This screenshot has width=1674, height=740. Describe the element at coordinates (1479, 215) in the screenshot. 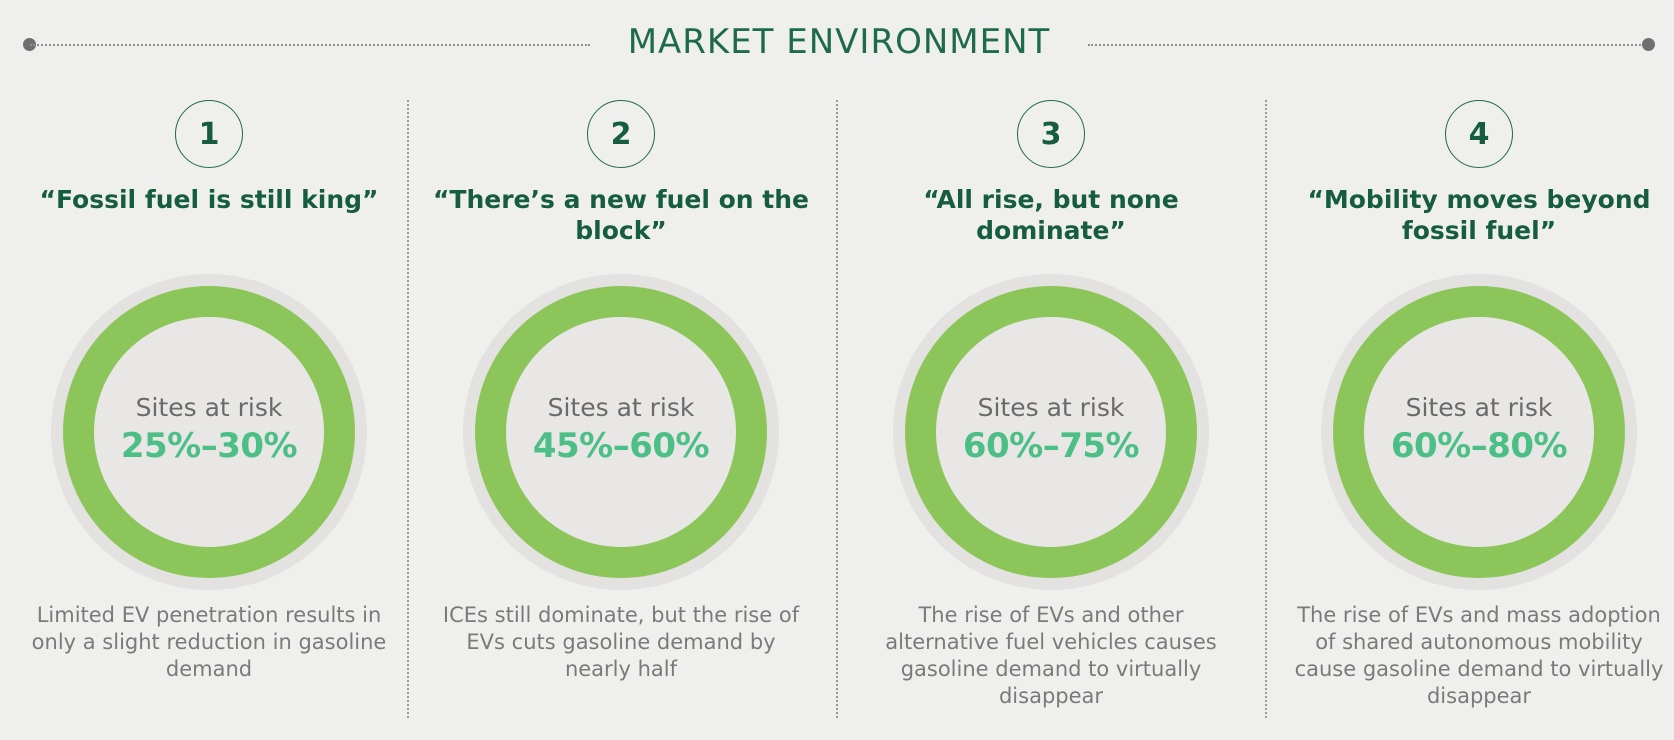

I see `scenario-title: “Mobility moves beyond fossil fuel”` at that location.